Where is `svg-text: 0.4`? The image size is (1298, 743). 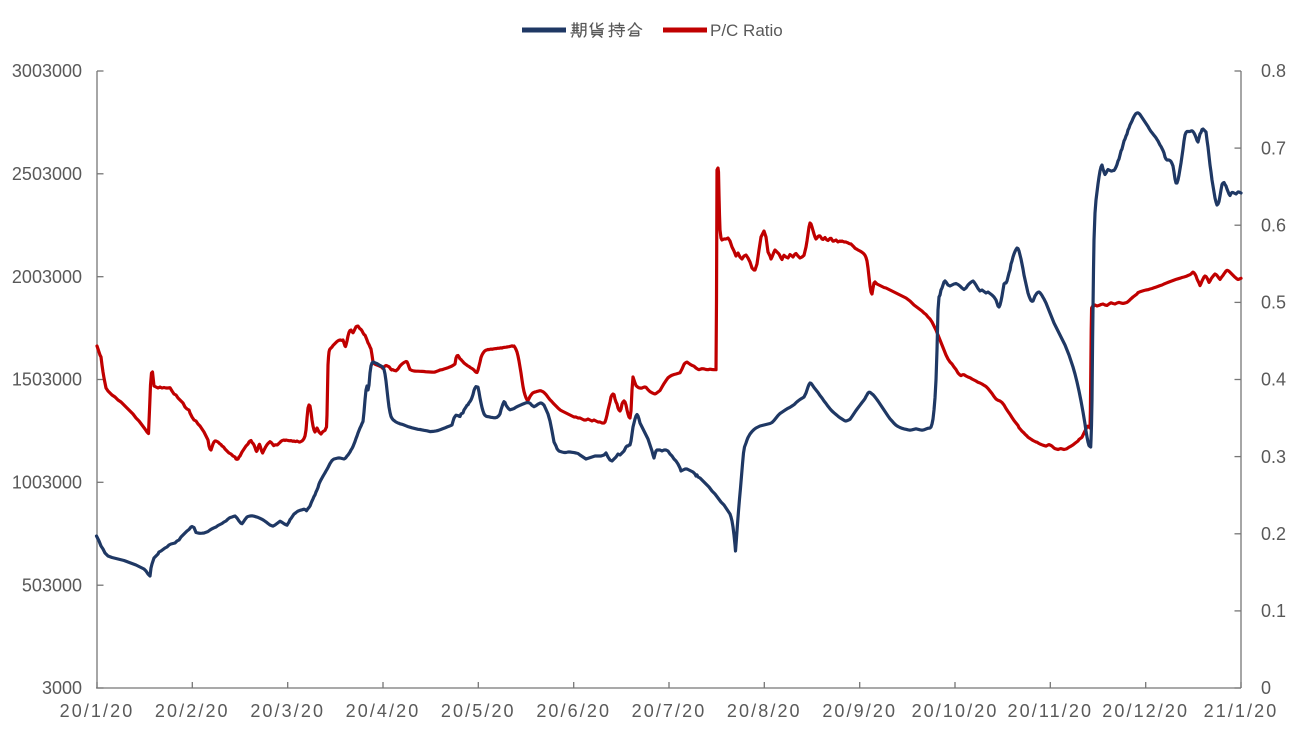
svg-text: 0.4 is located at coordinates (1273, 380).